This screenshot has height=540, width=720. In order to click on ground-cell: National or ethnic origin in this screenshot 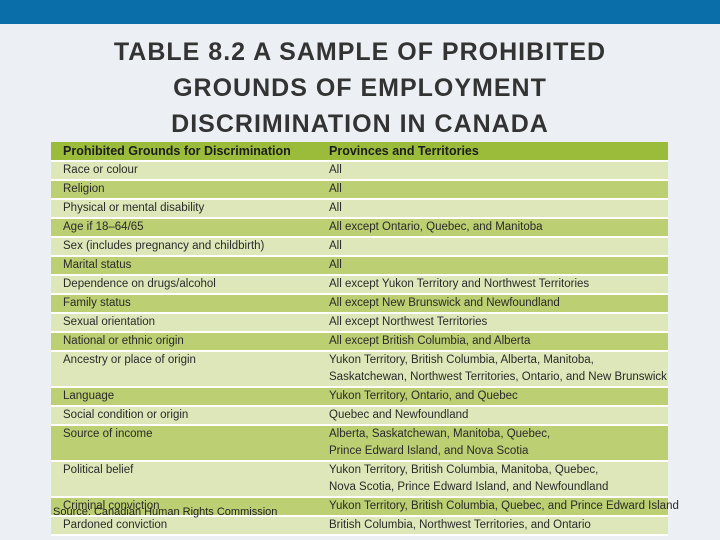, I will do `click(184, 342)`.